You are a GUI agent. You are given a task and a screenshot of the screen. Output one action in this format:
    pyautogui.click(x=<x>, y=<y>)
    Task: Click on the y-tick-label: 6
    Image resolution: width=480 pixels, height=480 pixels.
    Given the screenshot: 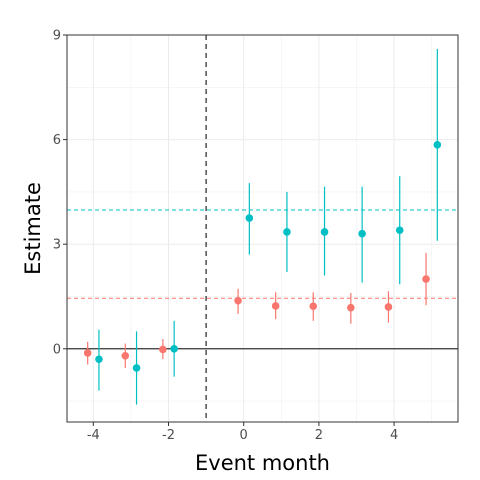 What is the action you would take?
    pyautogui.click(x=57, y=140)
    